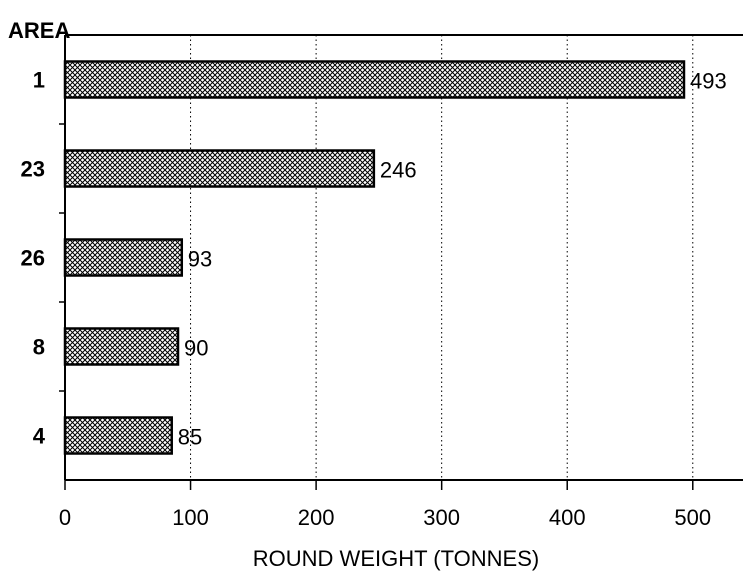  Describe the element at coordinates (692, 517) in the screenshot. I see `x-tick-label: 500` at that location.